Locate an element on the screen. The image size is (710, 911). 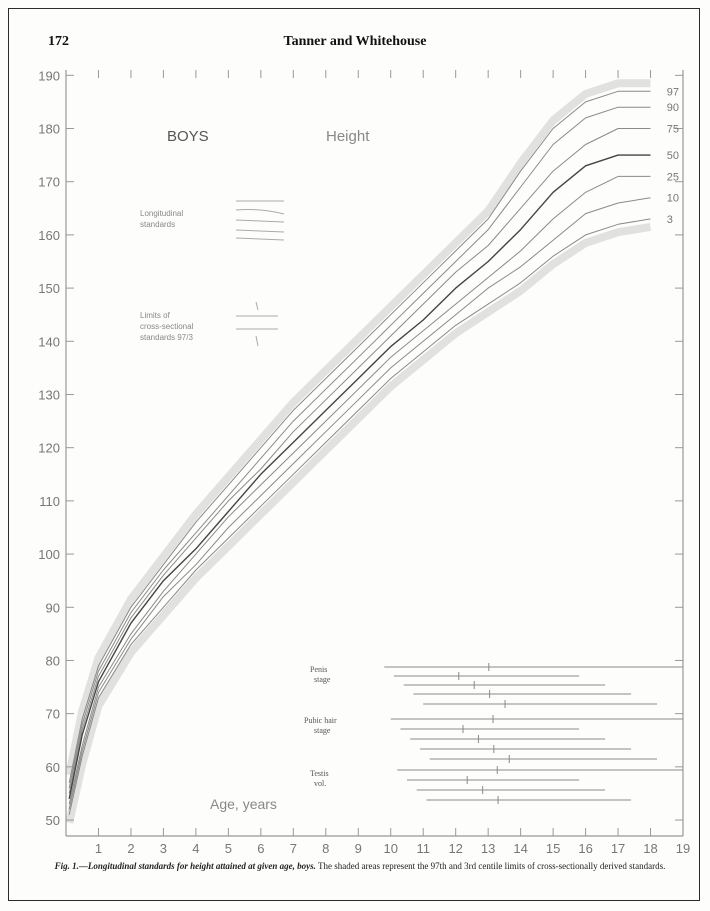
y-tick-label-130: 130 is located at coordinates (49, 394).